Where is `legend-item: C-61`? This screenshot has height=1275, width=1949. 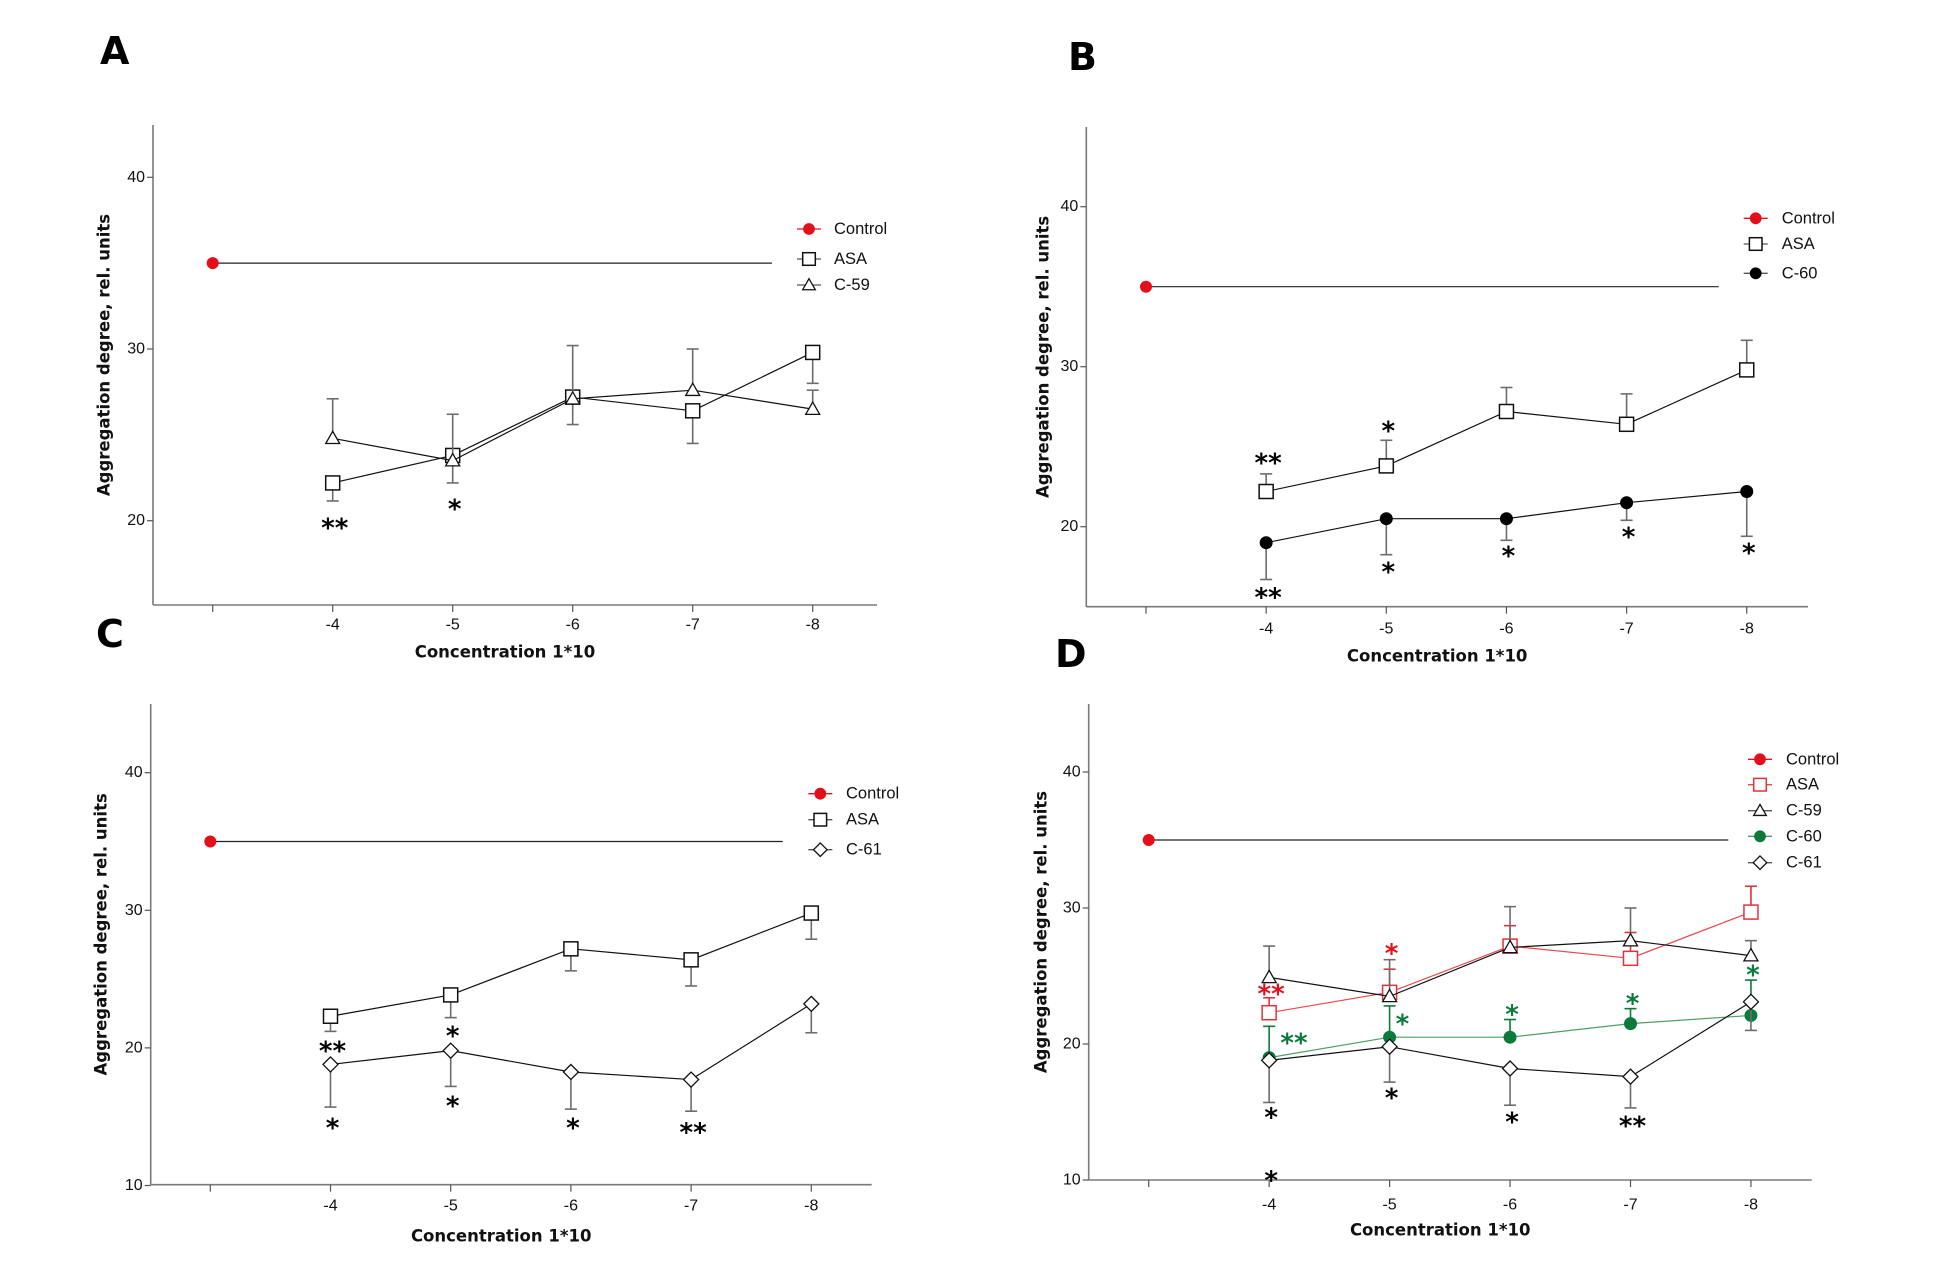
legend-item: C-61 is located at coordinates (1785, 863).